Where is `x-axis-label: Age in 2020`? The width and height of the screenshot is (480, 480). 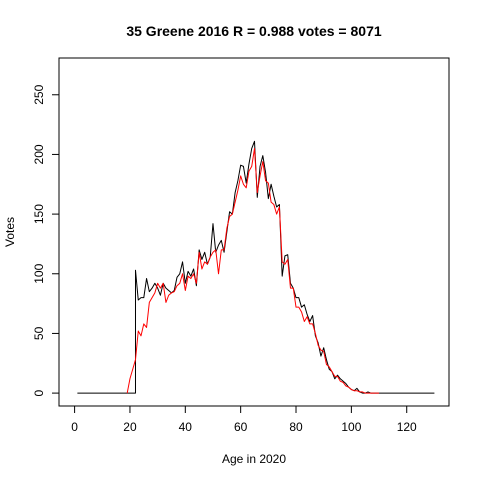 x-axis-label: Age in 2020 is located at coordinates (254, 459).